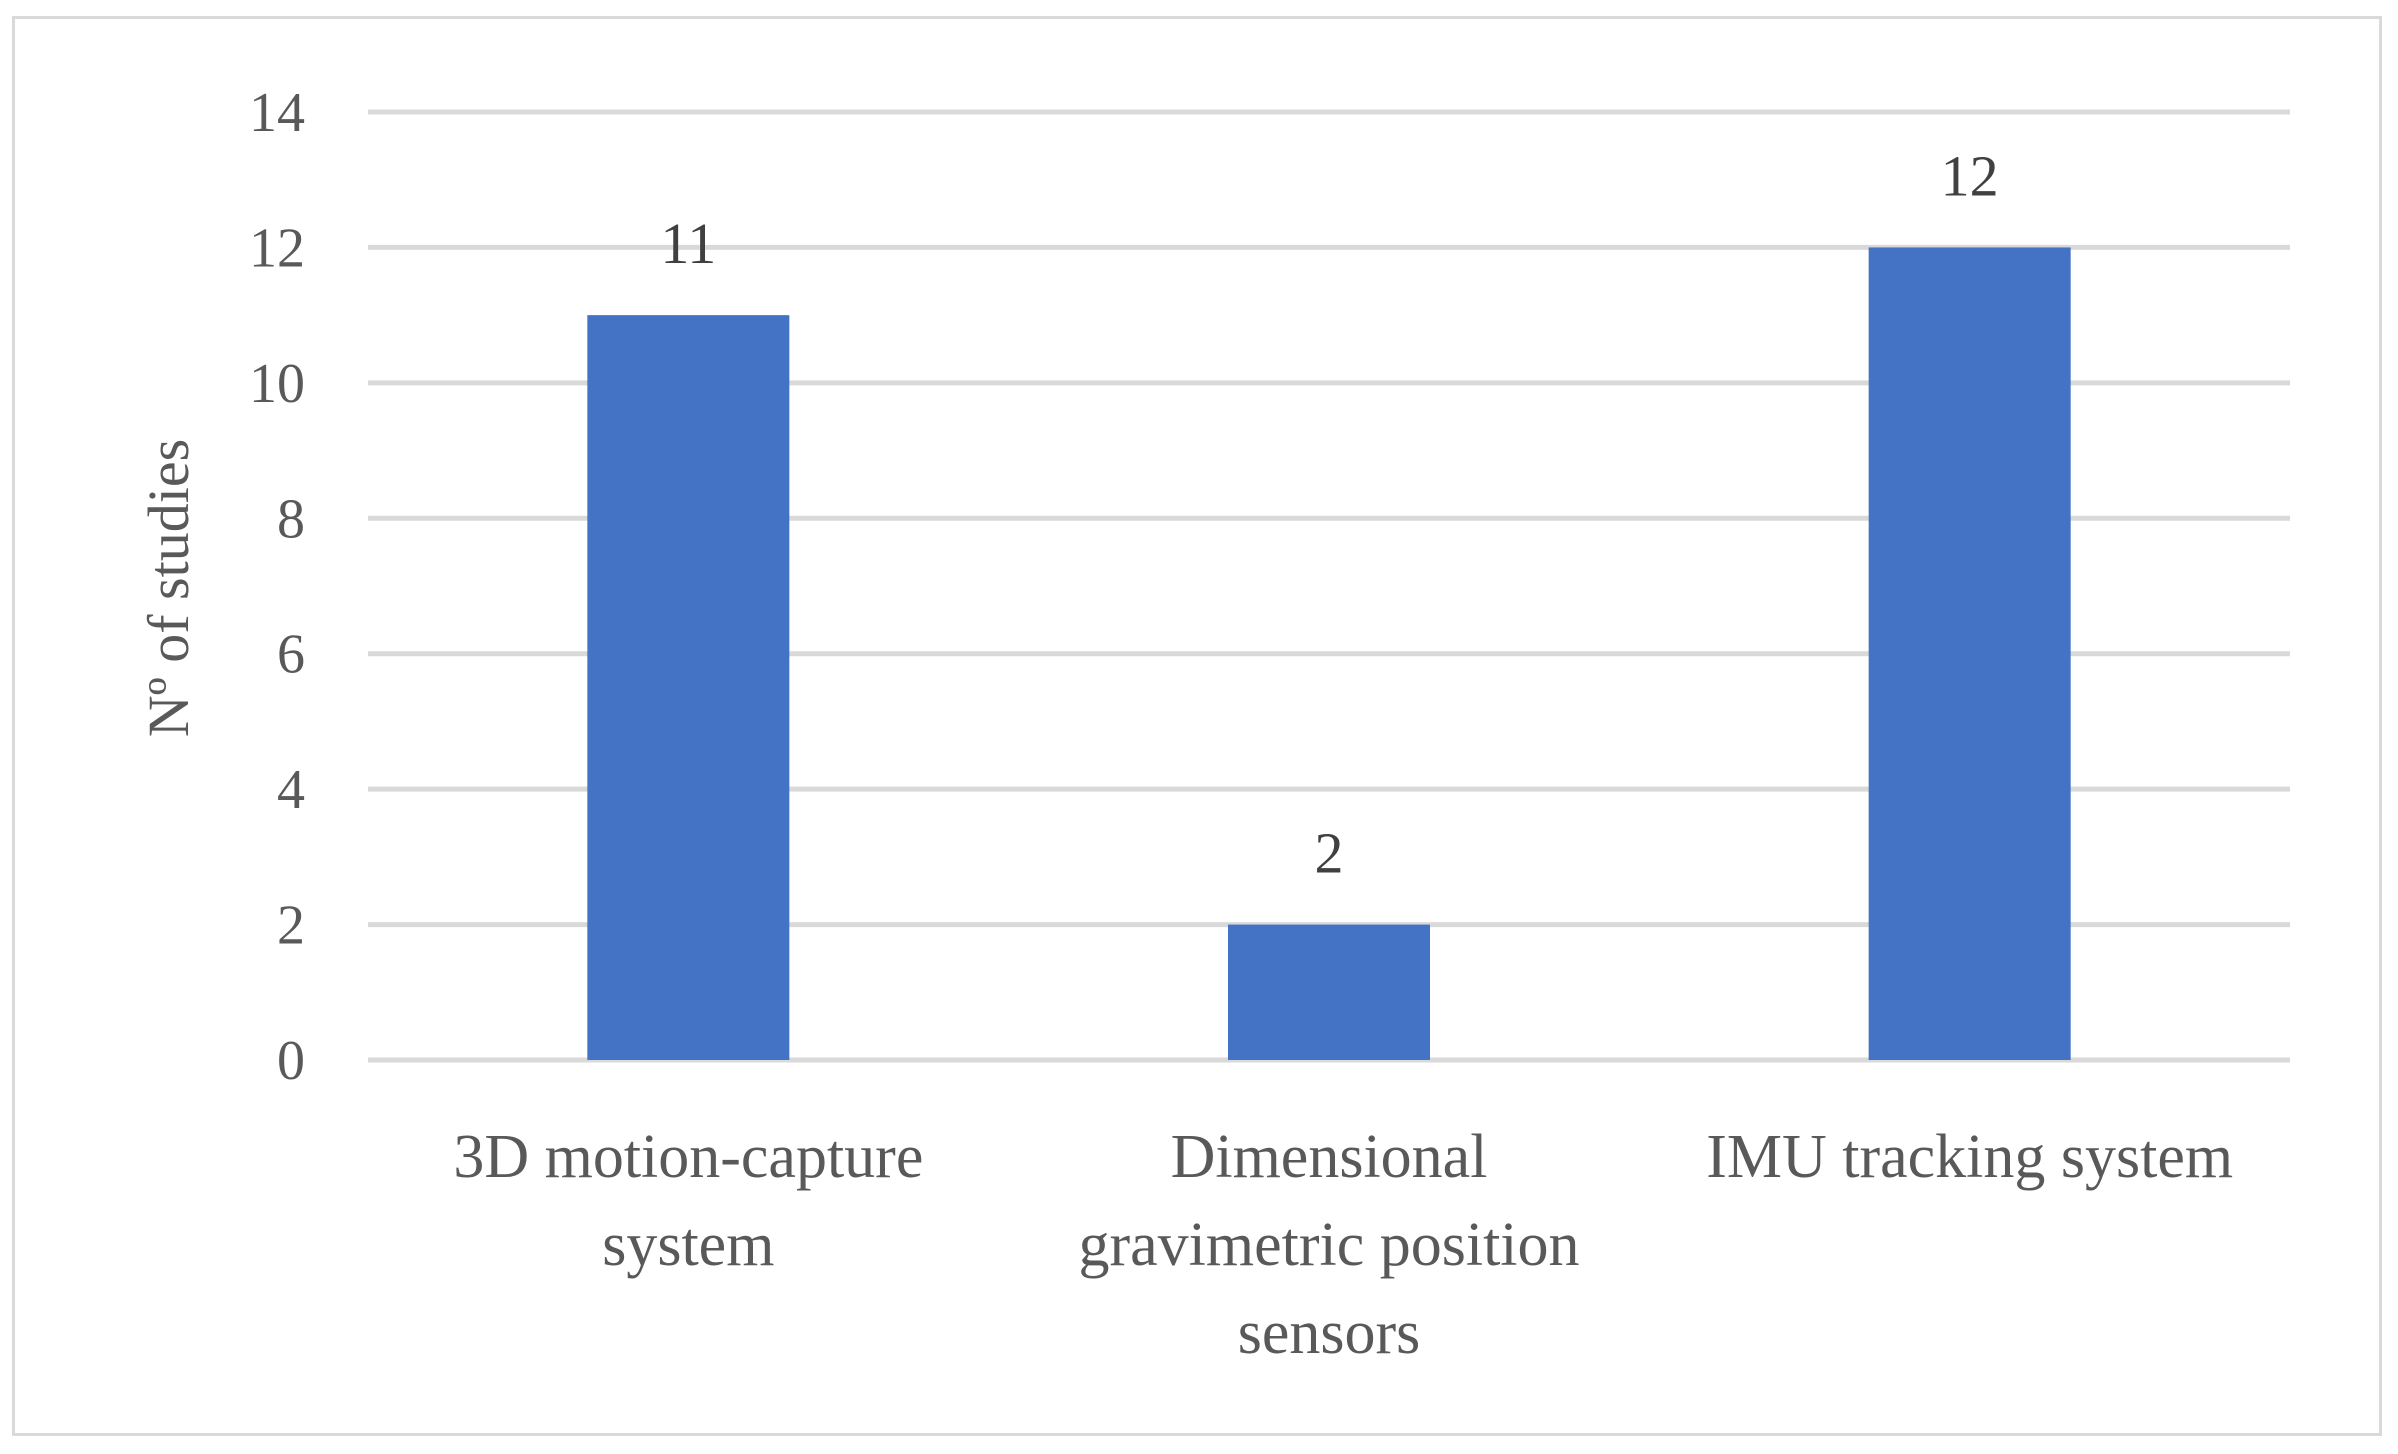 The width and height of the screenshot is (2398, 1454). What do you see at coordinates (688, 1245) in the screenshot?
I see `x-category-label-line: system` at bounding box center [688, 1245].